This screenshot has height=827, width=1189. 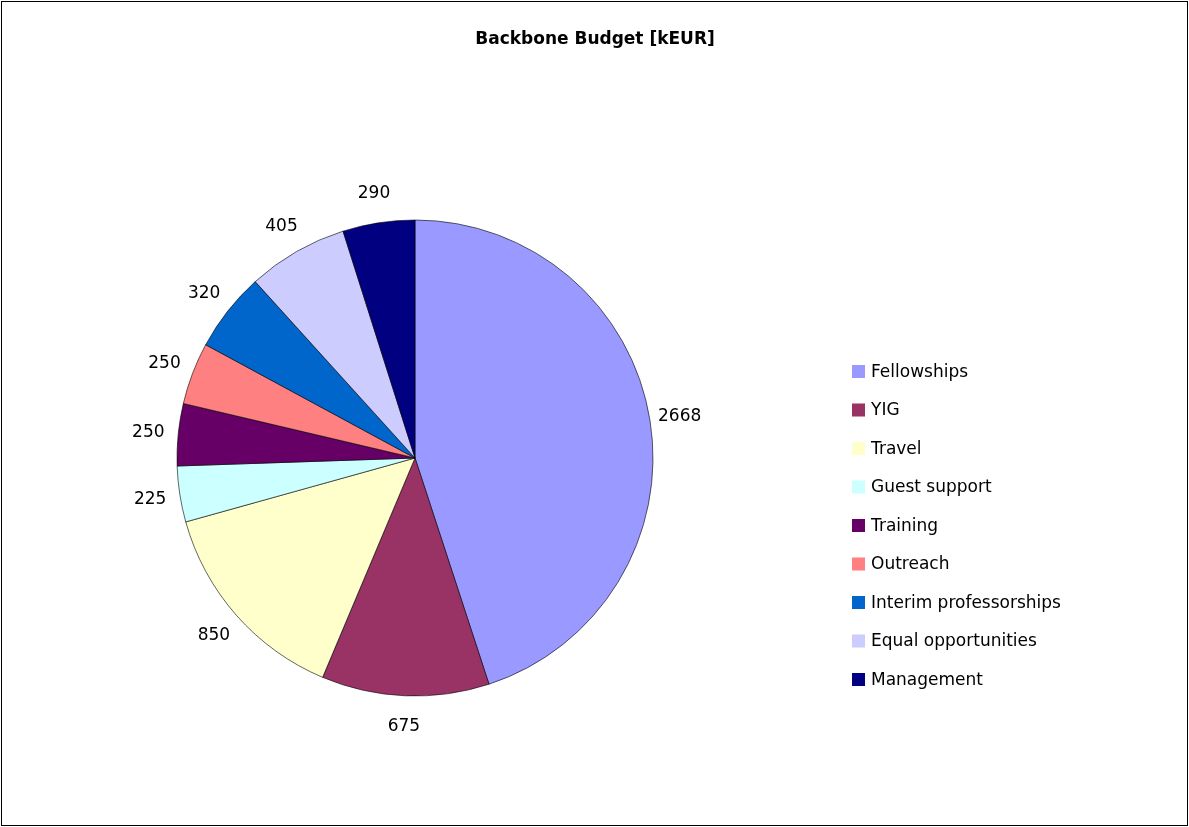 What do you see at coordinates (595, 38) in the screenshot?
I see `chart-title: Backbone Budget [kEUR]` at bounding box center [595, 38].